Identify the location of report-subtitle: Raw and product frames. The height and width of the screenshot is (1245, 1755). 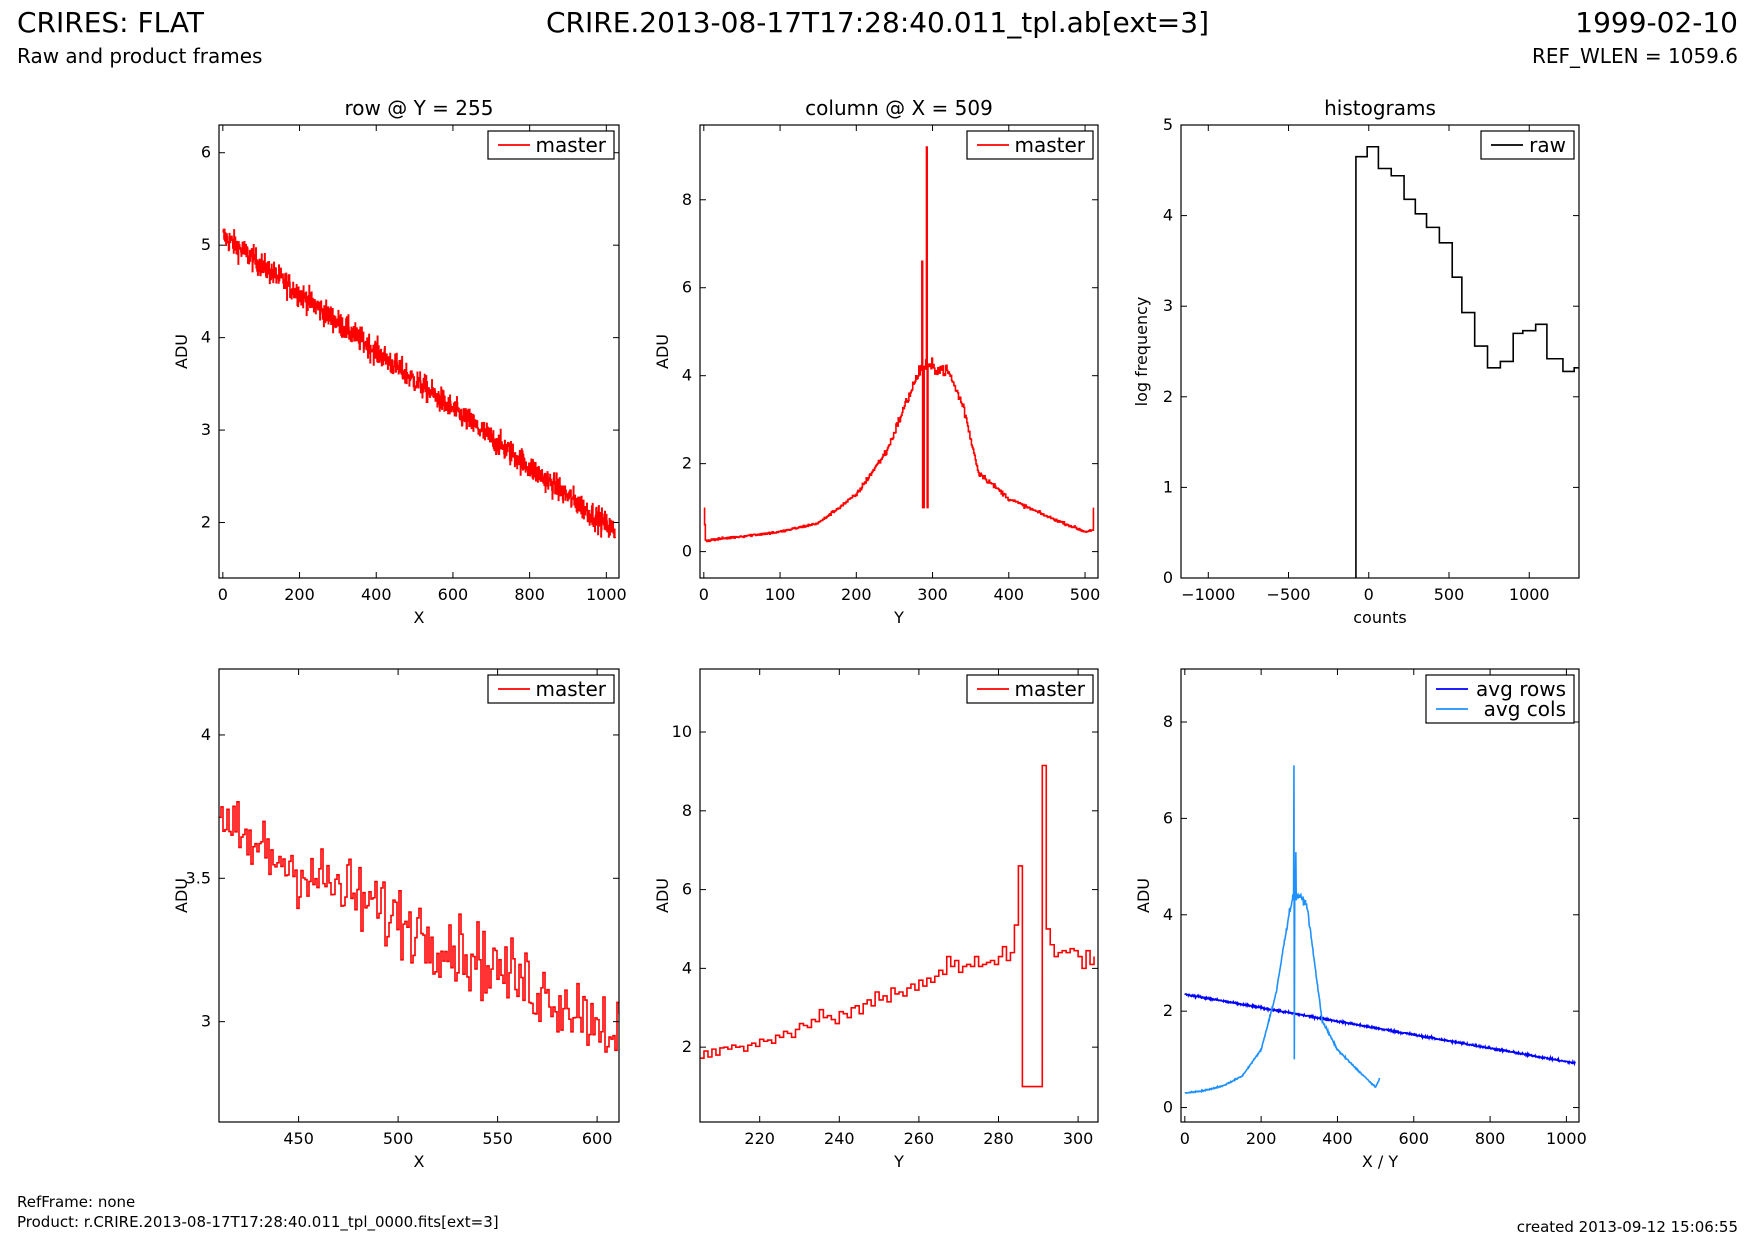
(140, 56).